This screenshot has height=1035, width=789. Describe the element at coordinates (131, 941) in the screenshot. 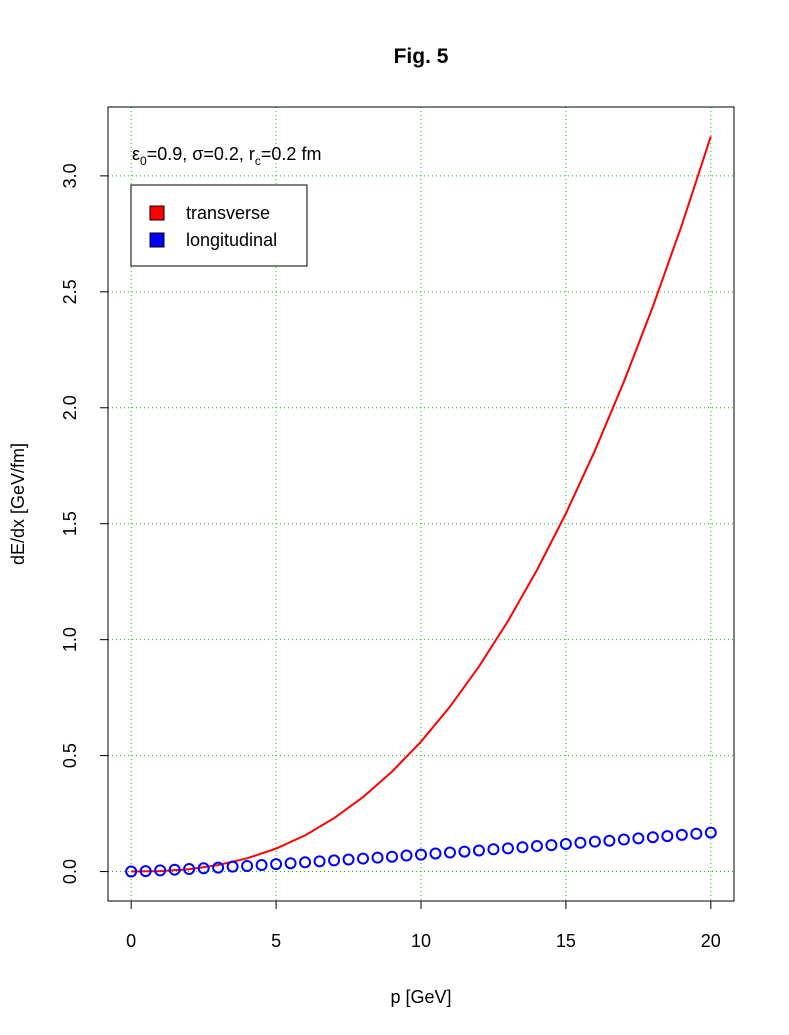

I see `x-tick-label: 0` at that location.